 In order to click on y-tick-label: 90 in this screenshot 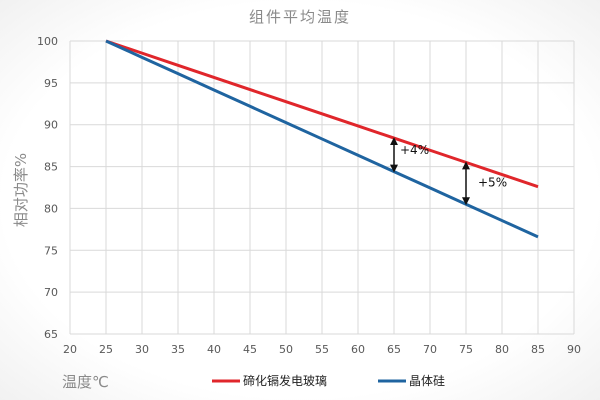, I will do `click(51, 125)`.